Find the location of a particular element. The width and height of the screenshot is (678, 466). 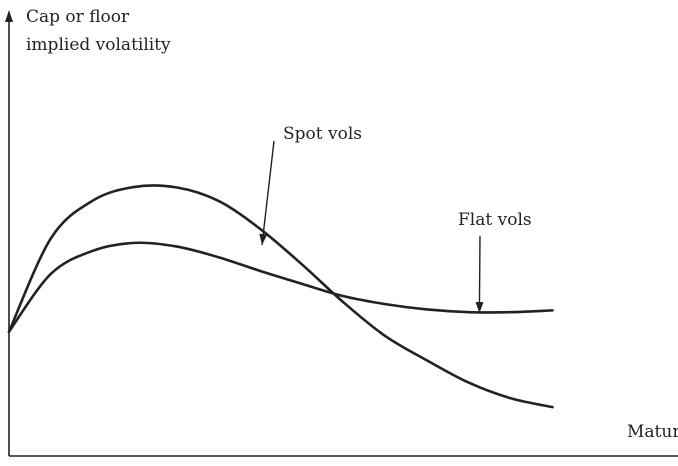

y-axis-arrowhead is located at coordinates (9, 16).